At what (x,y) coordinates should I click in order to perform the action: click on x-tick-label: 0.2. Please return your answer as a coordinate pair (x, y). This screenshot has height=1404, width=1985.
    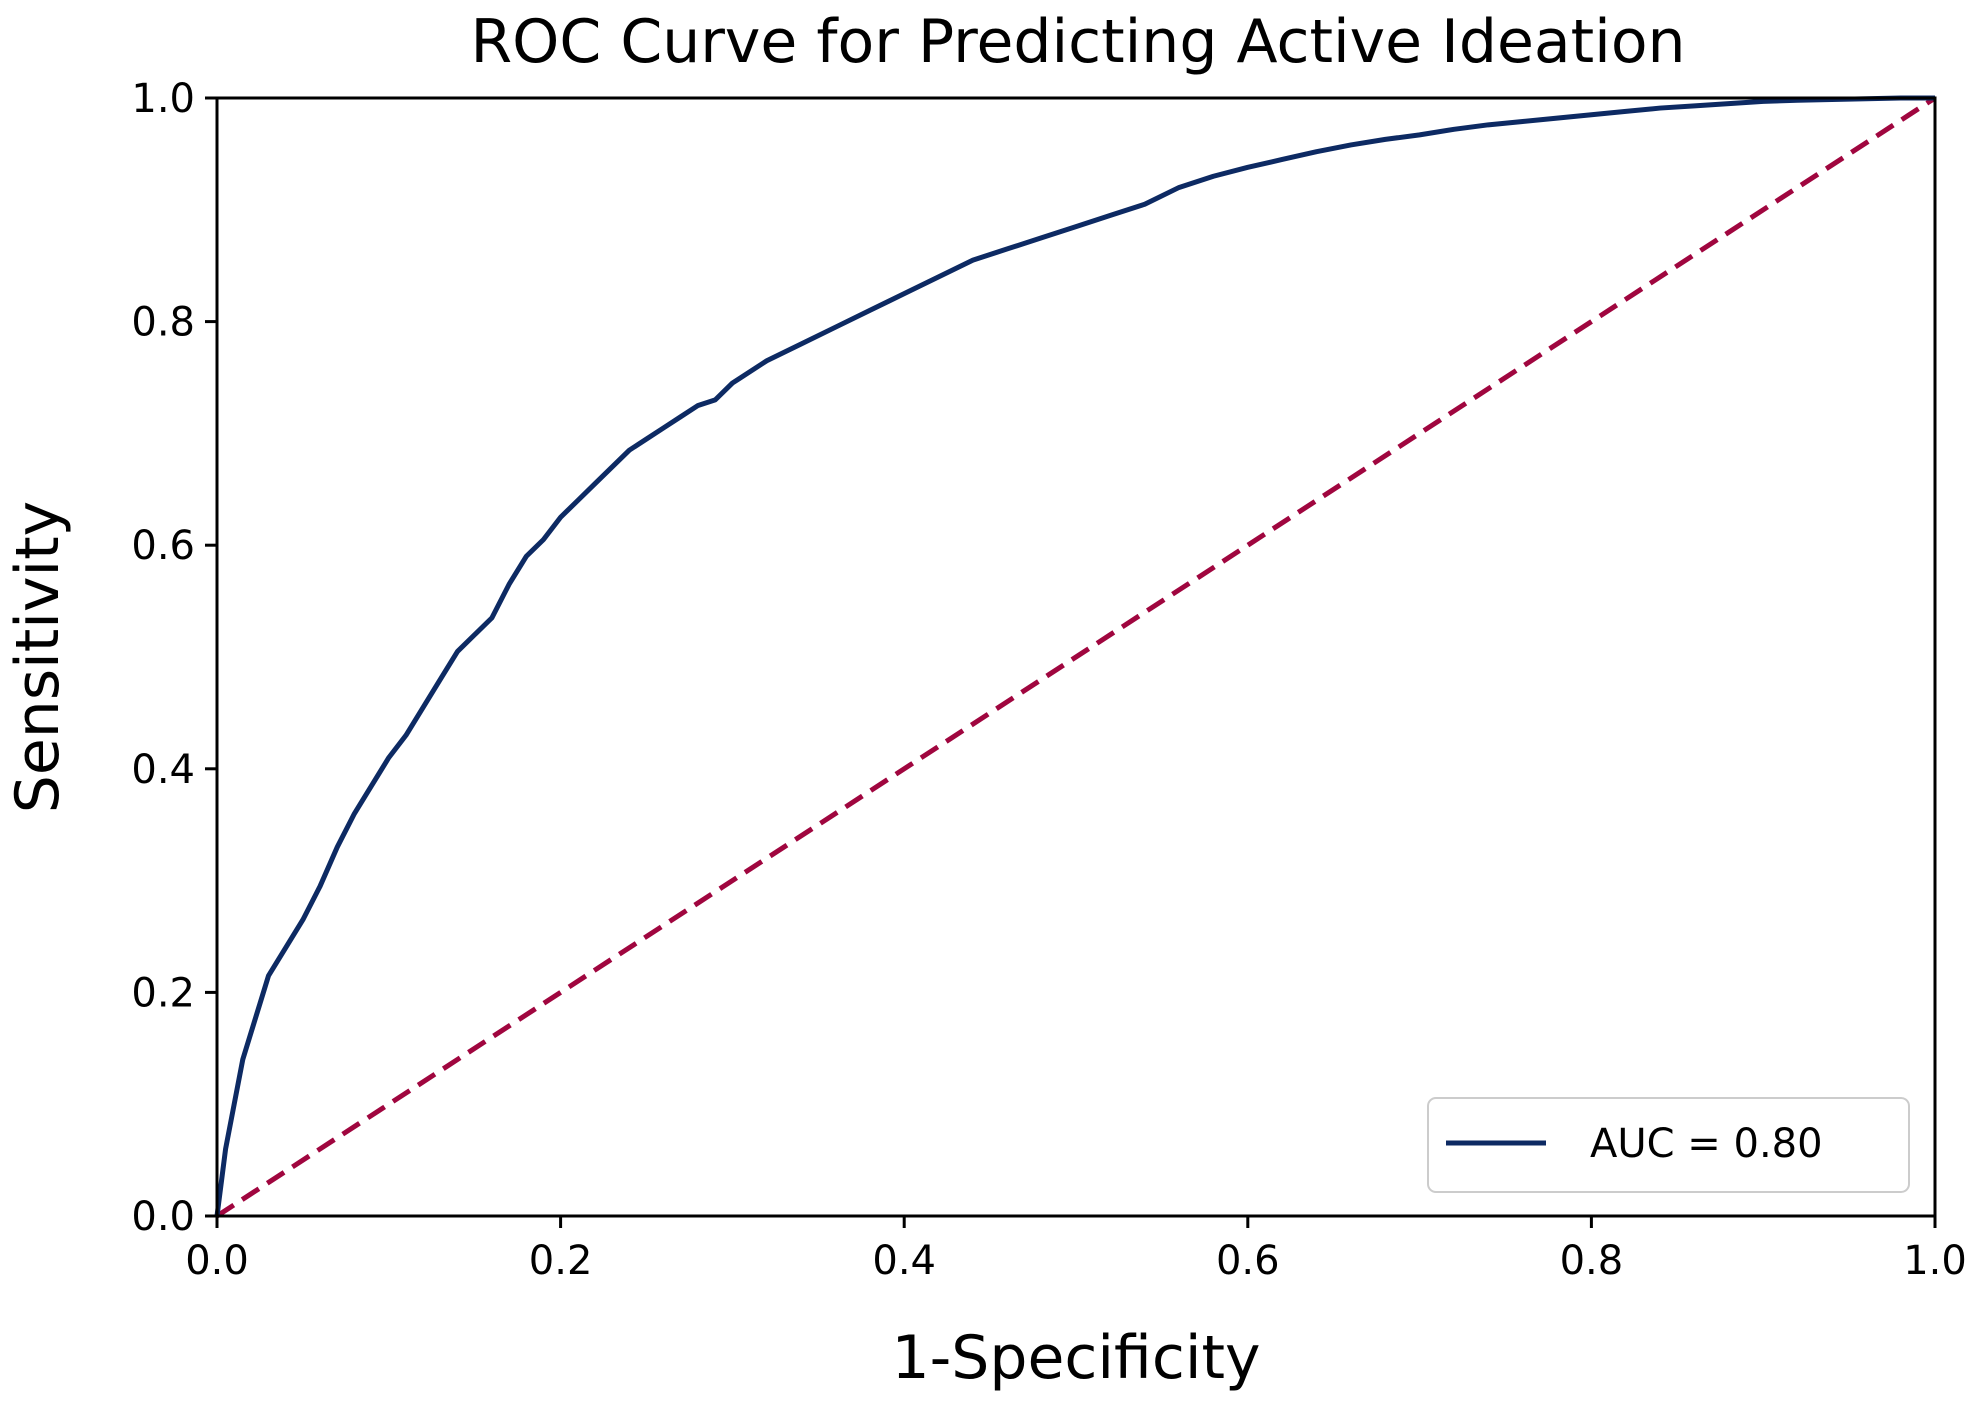
    Looking at the image, I should click on (561, 1261).